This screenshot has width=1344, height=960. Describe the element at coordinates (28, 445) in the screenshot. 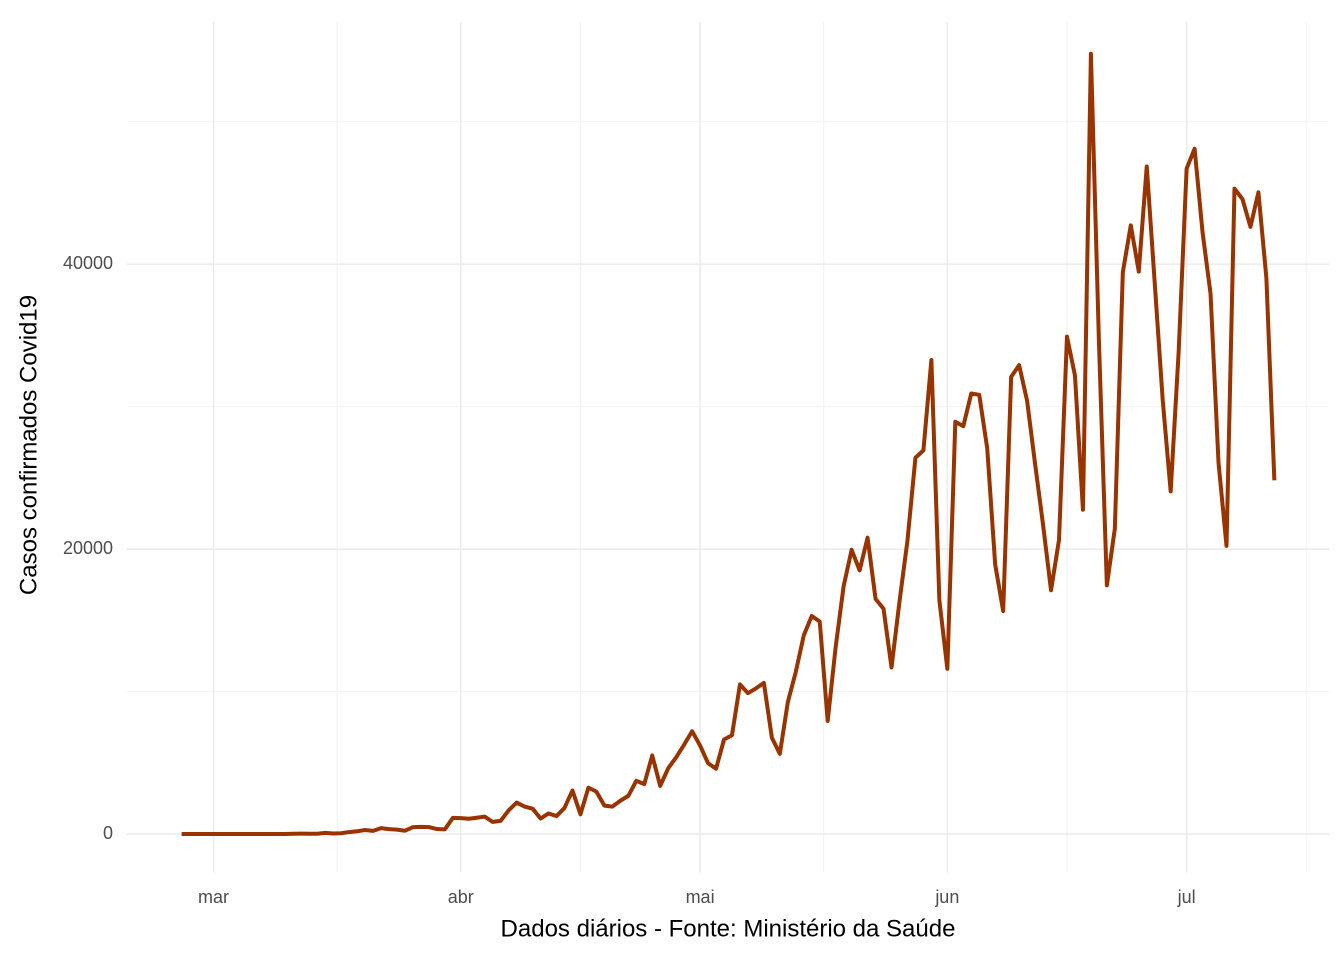

I see `y-axis-title: Casos confirmados Covid19` at that location.